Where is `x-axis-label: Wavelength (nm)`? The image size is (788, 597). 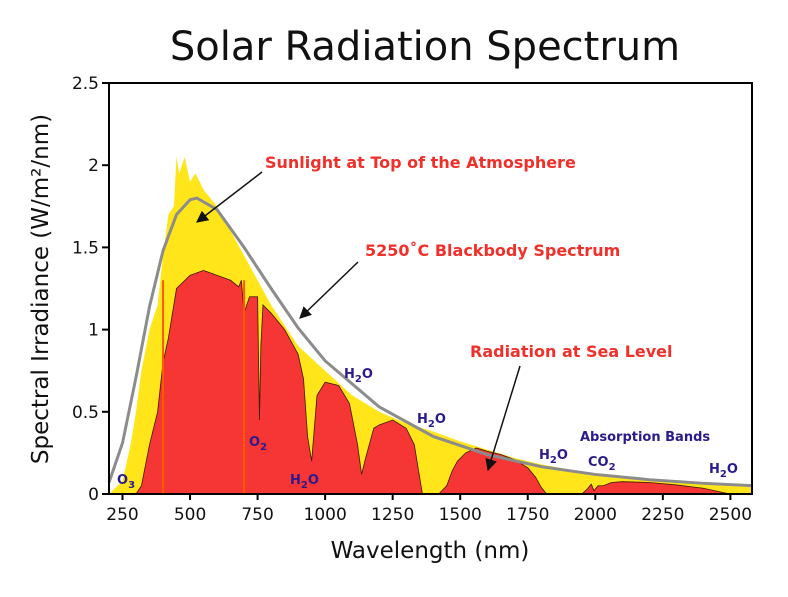 x-axis-label: Wavelength (nm) is located at coordinates (430, 551).